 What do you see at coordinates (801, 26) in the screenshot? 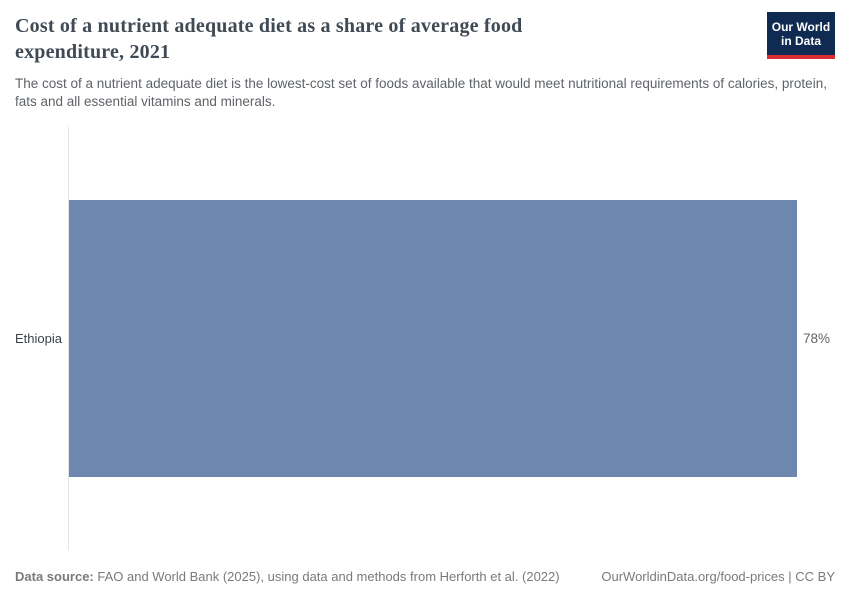
I see `owid-logo-line1: Our World` at bounding box center [801, 26].